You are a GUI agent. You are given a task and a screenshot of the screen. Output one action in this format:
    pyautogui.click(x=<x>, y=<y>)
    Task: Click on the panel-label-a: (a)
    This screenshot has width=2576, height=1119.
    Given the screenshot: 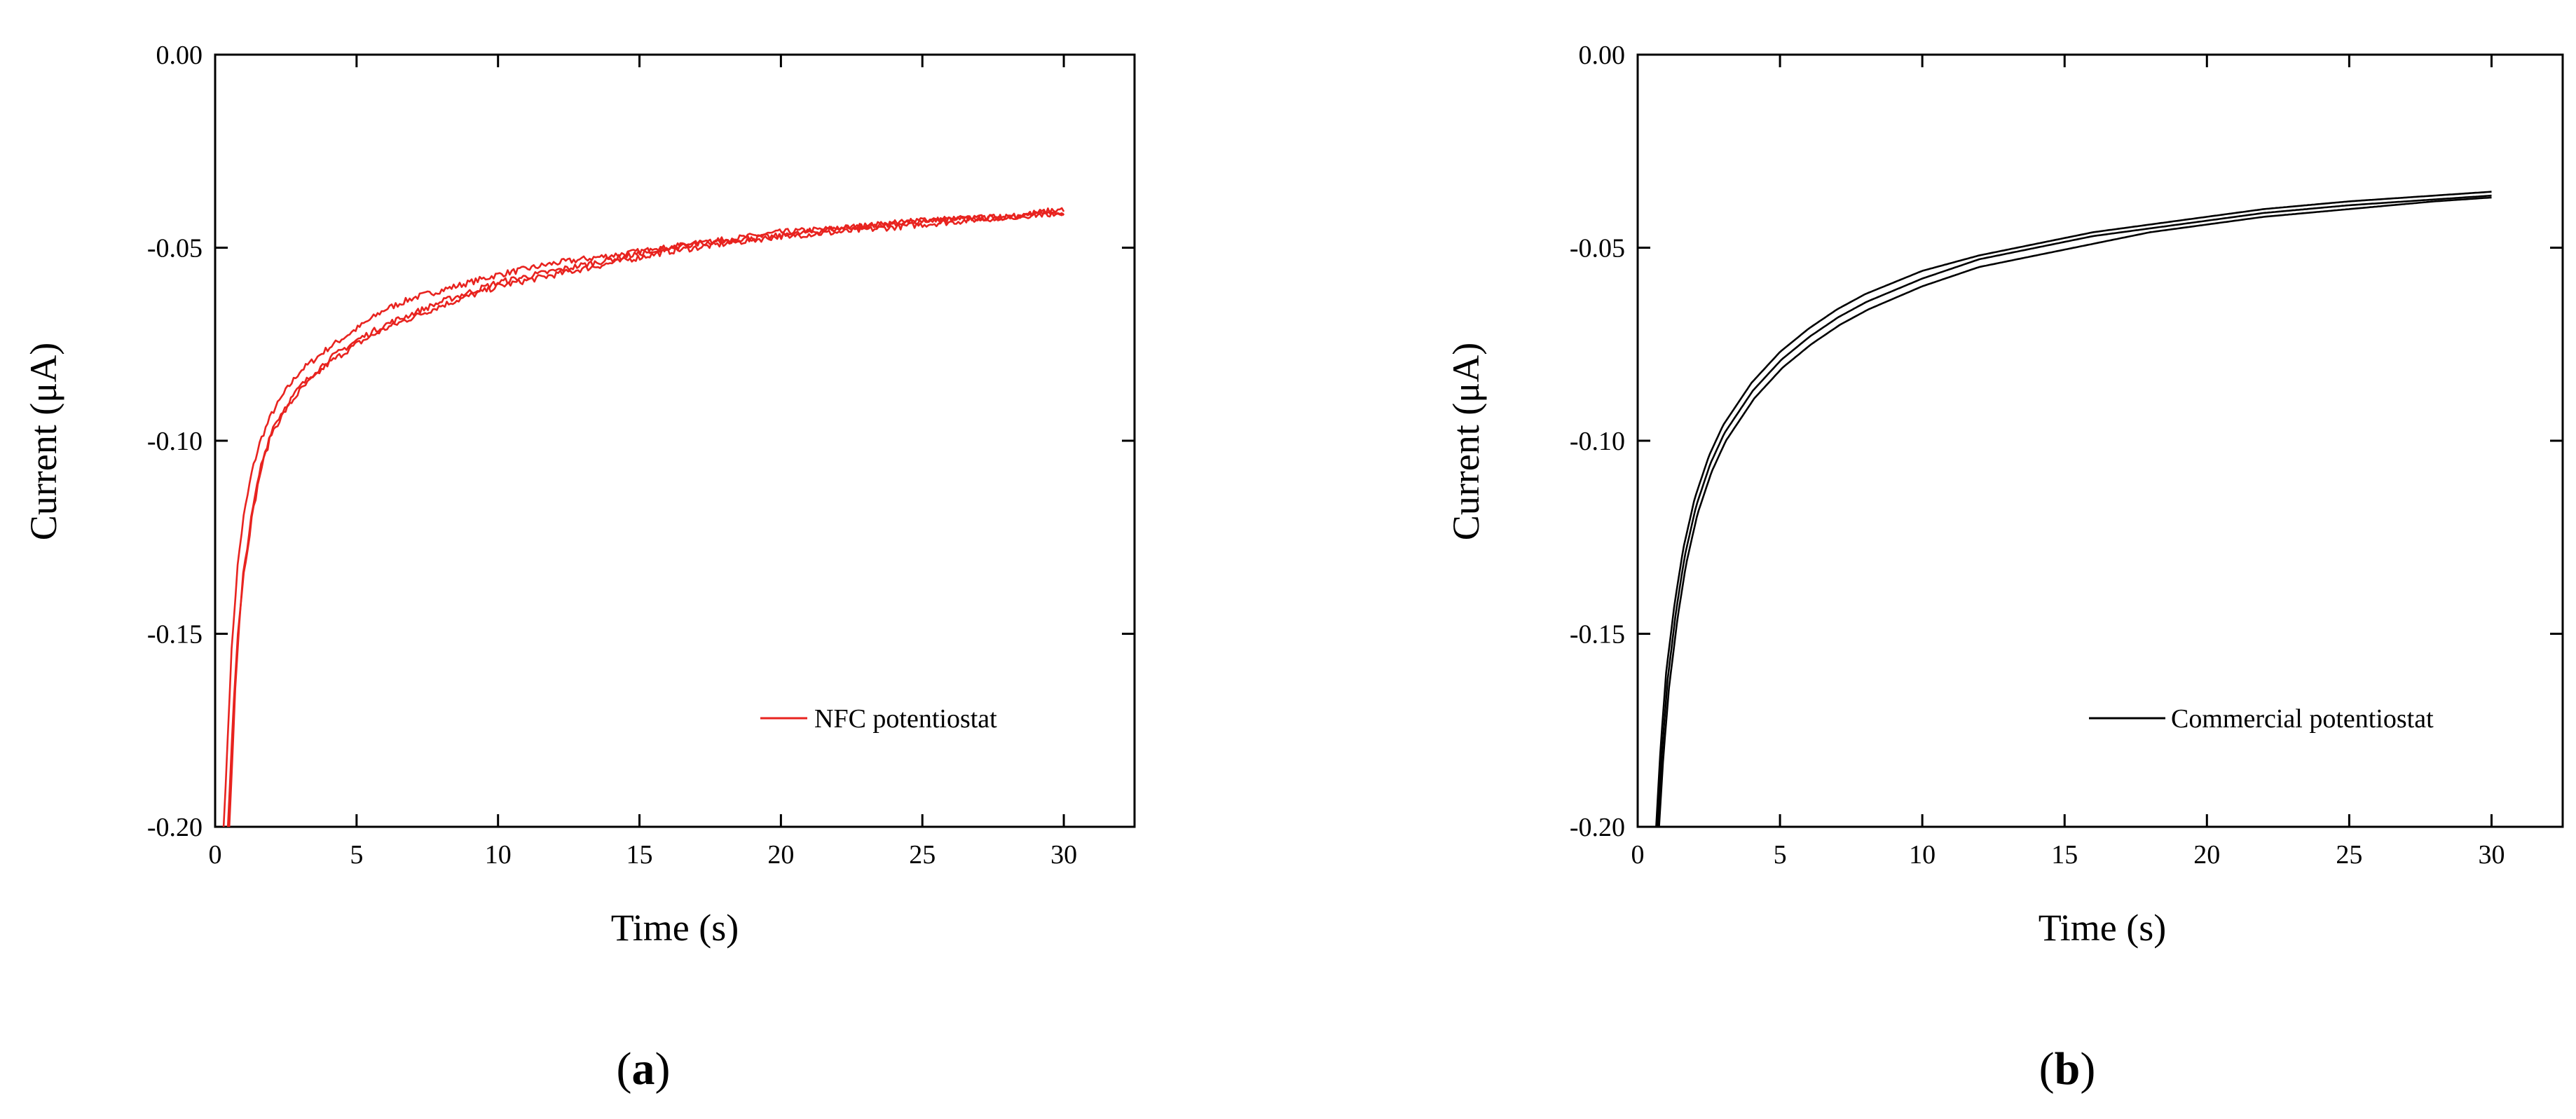 What is the action you would take?
    pyautogui.click(x=644, y=1068)
    